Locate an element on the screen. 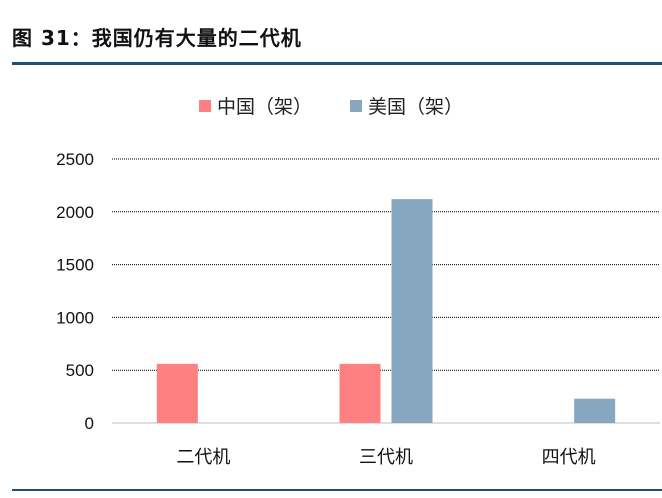 This screenshot has height=498, width=662. legend-swatch-usa is located at coordinates (356, 105).